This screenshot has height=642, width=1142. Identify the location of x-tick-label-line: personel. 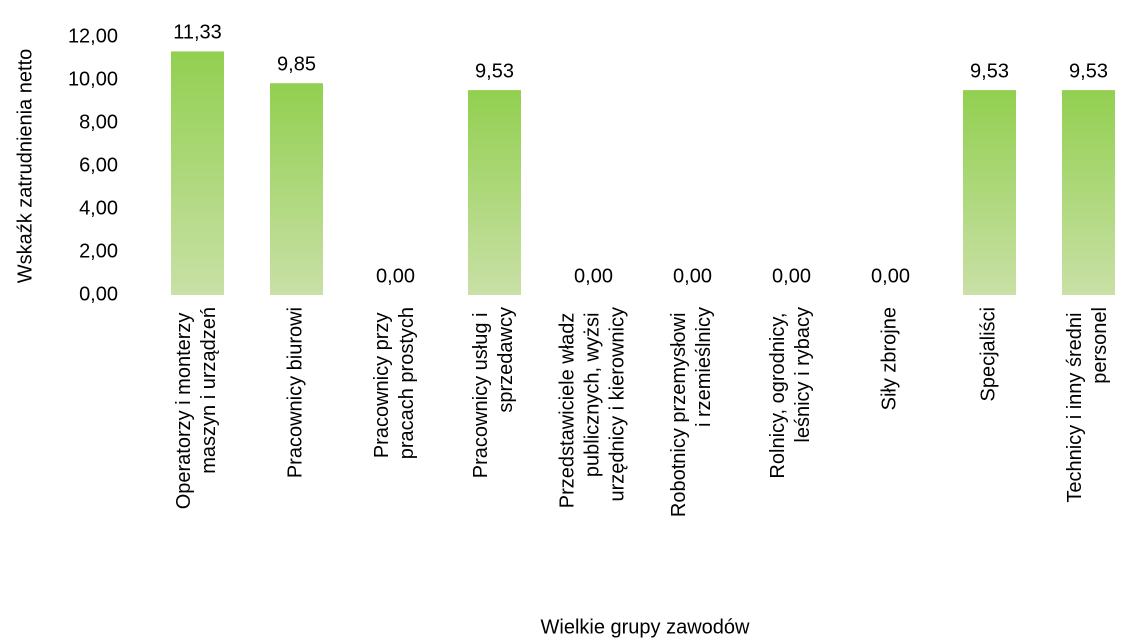
(1100, 345).